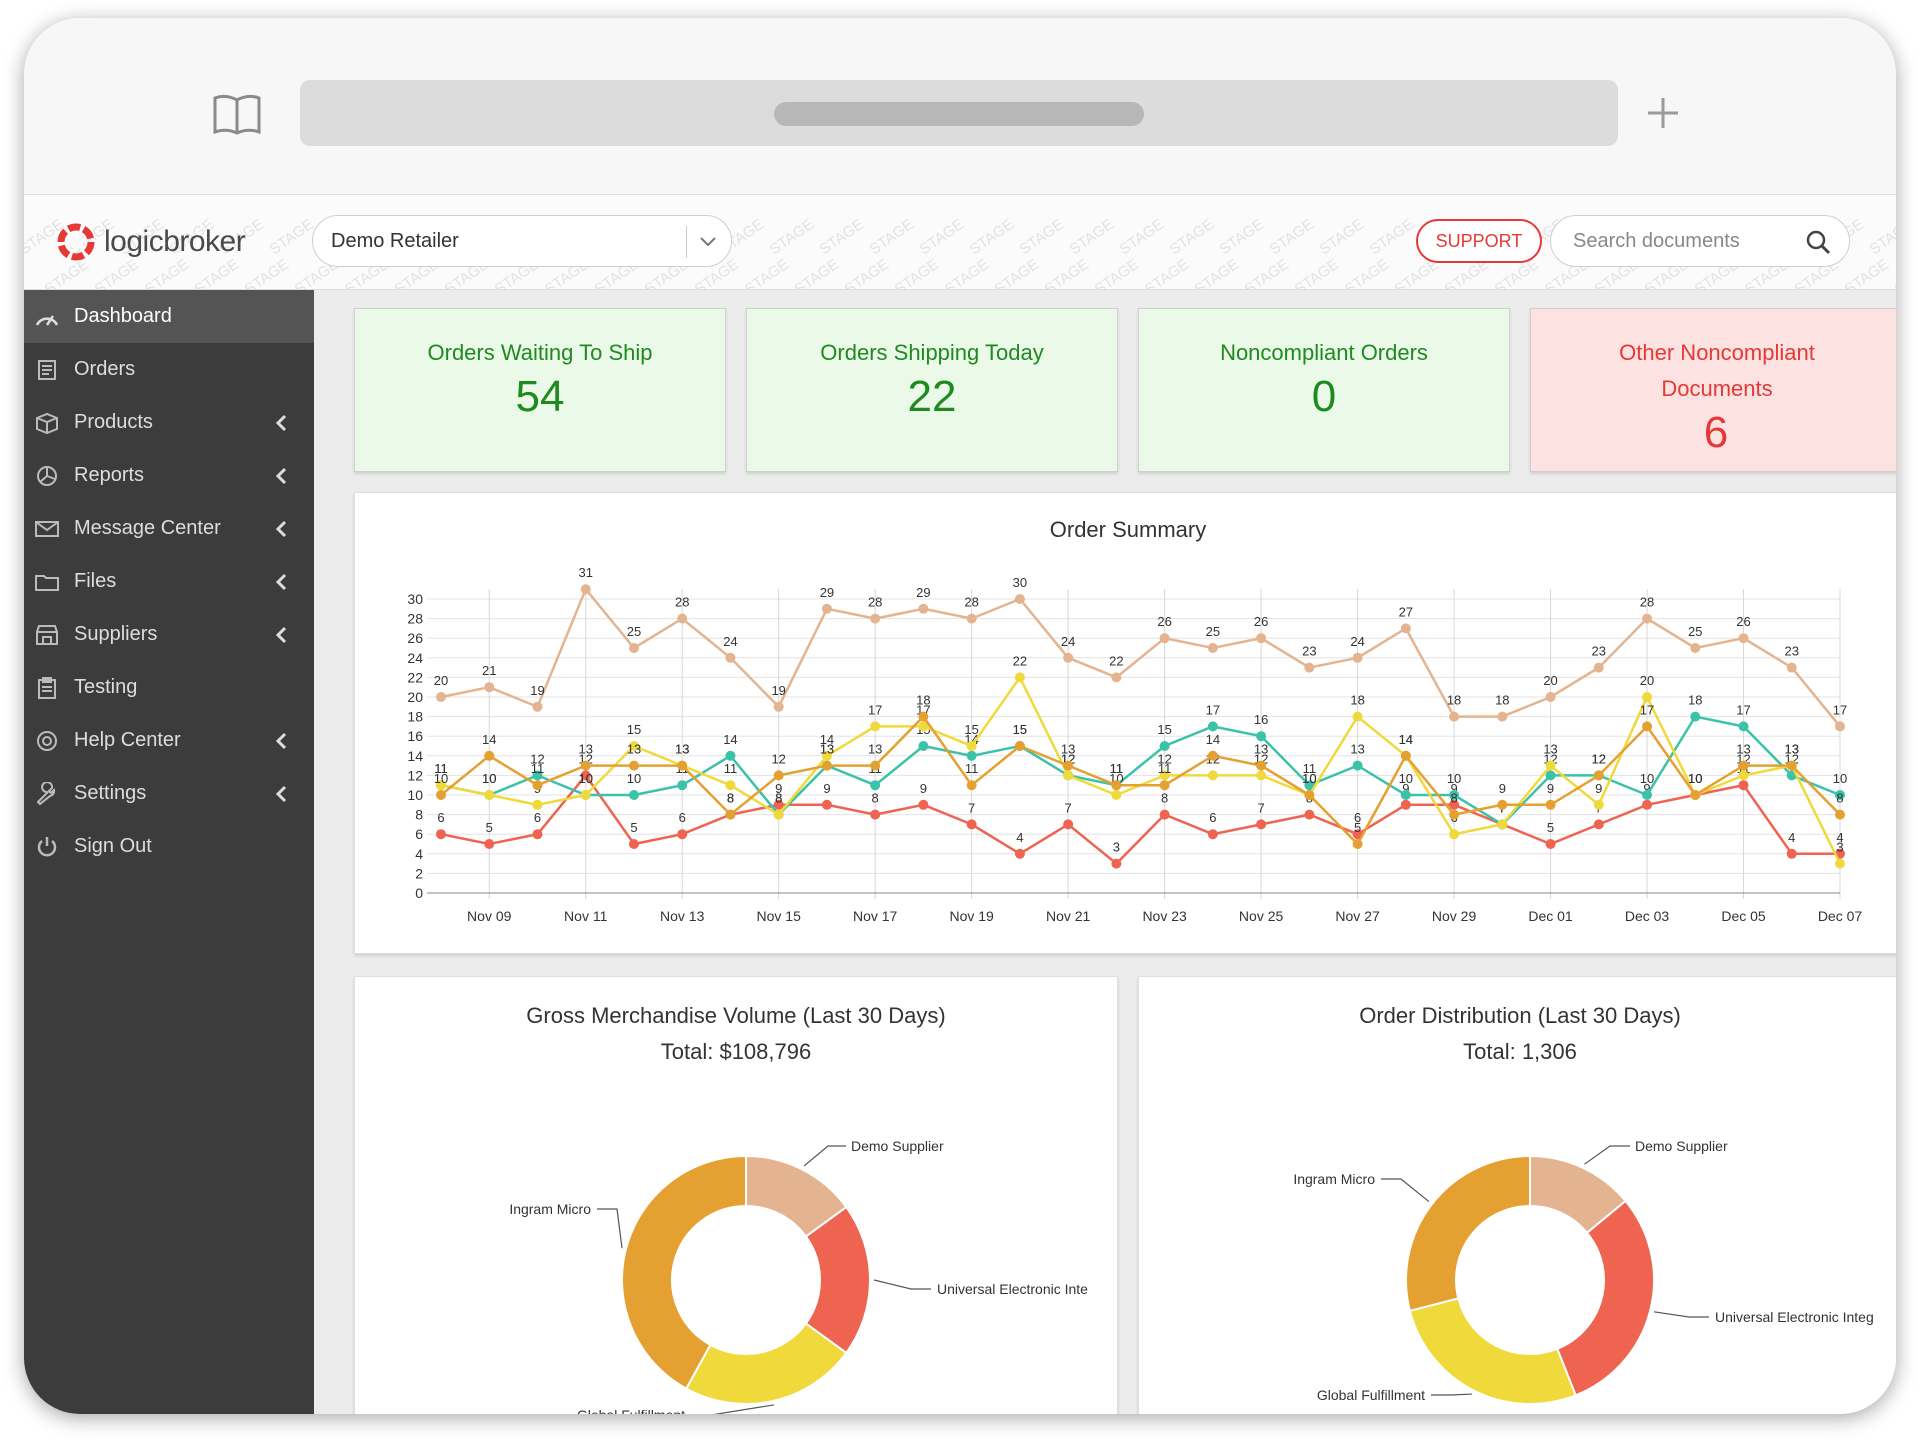  Describe the element at coordinates (169, 846) in the screenshot. I see `sidebar-item-sign-out: Sign Out` at that location.